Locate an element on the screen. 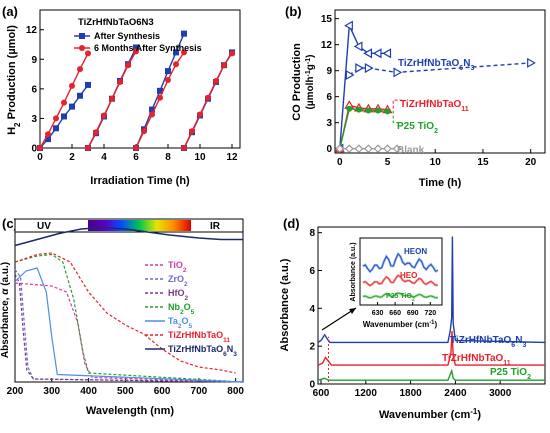 The image size is (550, 433). panel-a-legend: After Synthesis 6 Months After Synthesis is located at coordinates (138, 42).